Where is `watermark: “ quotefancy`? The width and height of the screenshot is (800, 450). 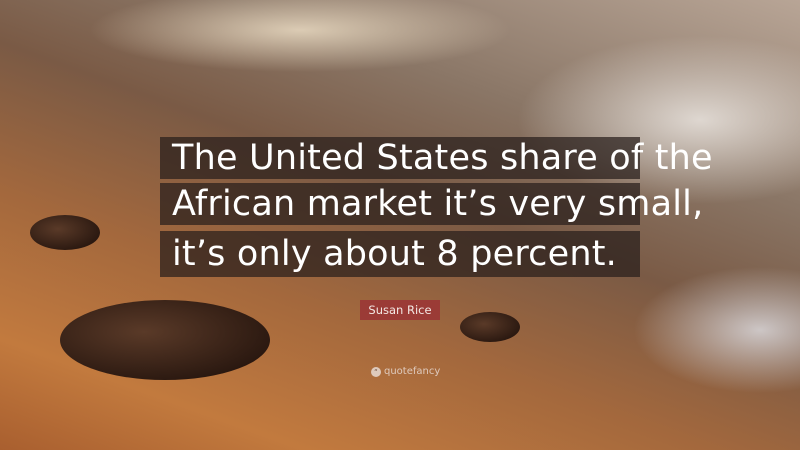 watermark: “ quotefancy is located at coordinates (405, 371).